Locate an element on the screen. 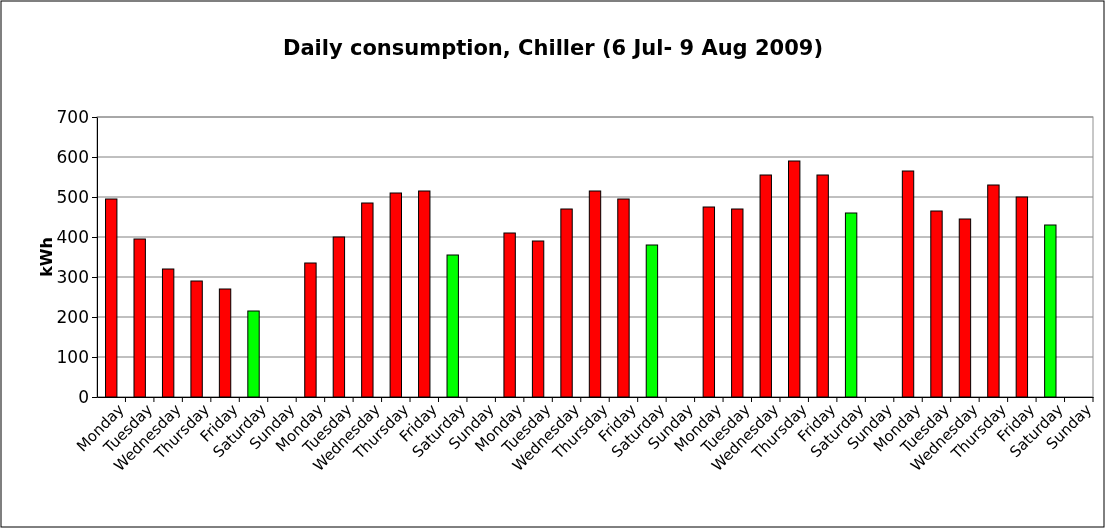  y-axis-title: kWh is located at coordinates (46, 257).